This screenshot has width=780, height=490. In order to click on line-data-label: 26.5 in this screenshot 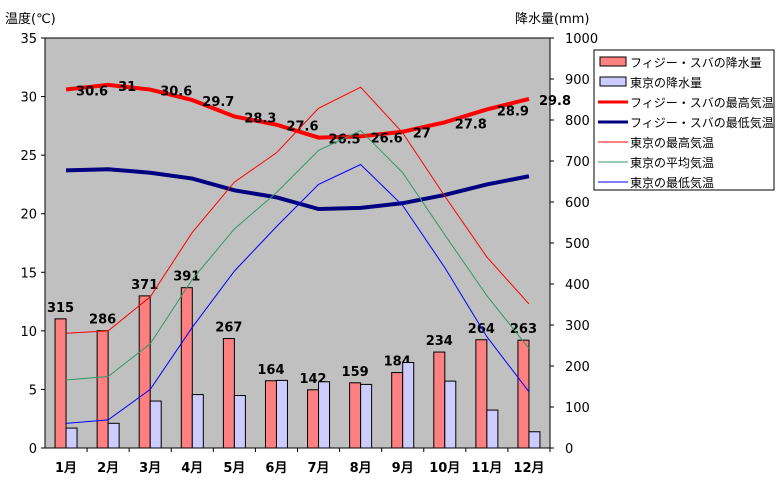, I will do `click(345, 140)`.